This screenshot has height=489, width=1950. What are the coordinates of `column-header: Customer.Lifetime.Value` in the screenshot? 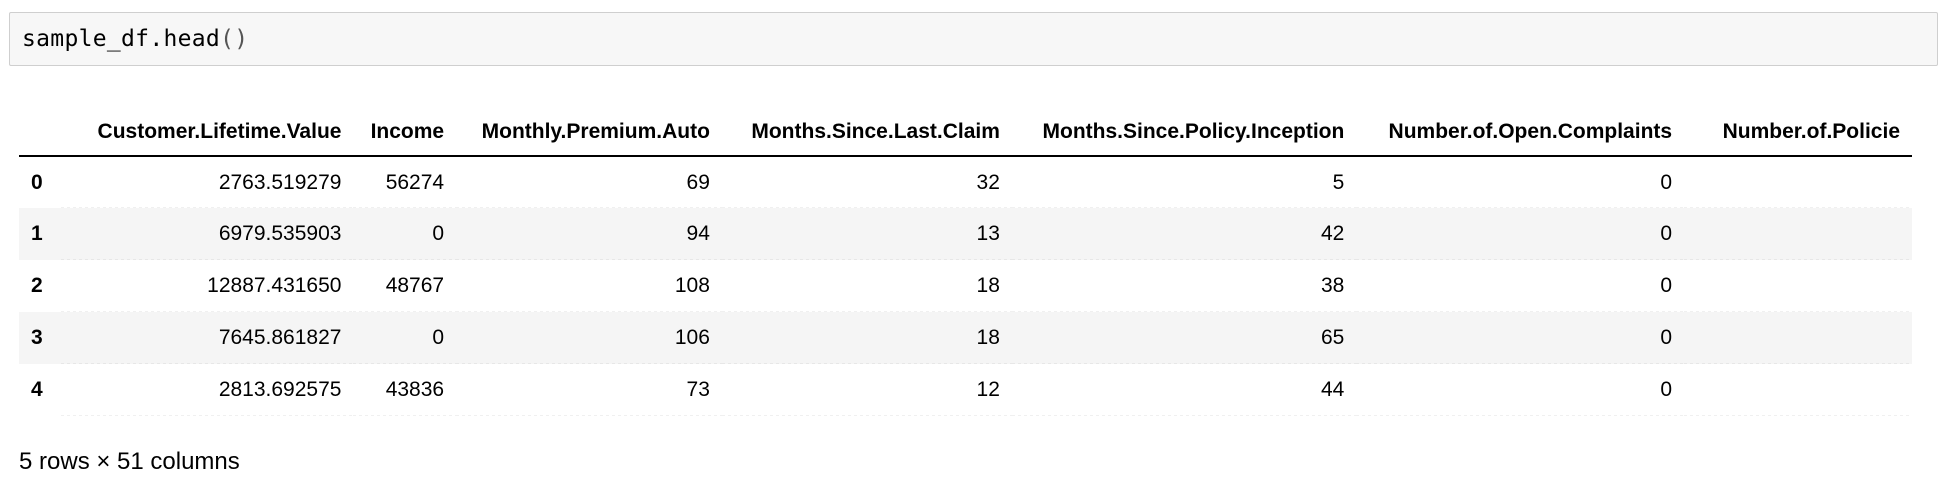 It's located at (207, 132).